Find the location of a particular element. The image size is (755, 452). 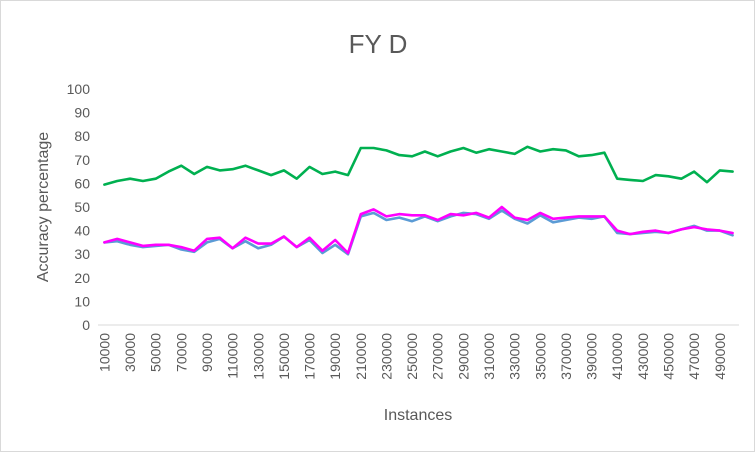

x-tick-label: 430000 is located at coordinates (643, 356).